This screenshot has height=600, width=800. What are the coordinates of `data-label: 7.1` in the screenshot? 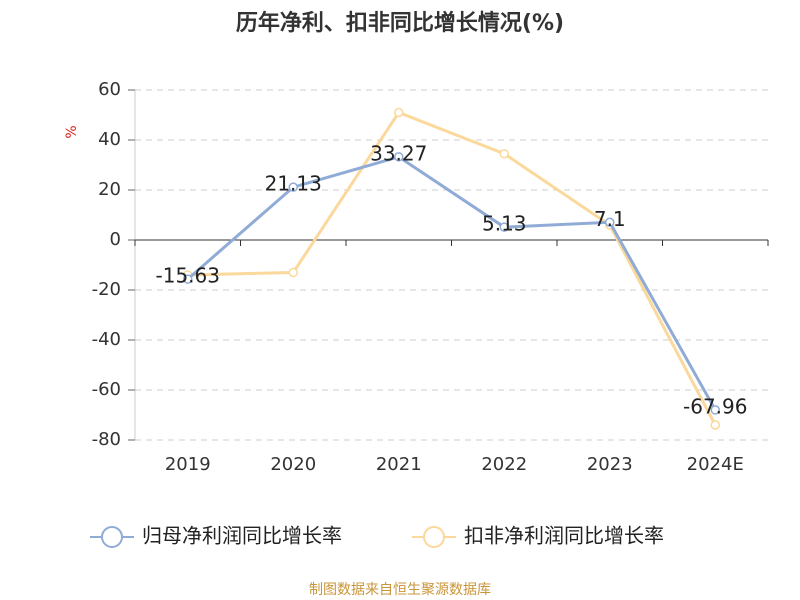 It's located at (610, 219).